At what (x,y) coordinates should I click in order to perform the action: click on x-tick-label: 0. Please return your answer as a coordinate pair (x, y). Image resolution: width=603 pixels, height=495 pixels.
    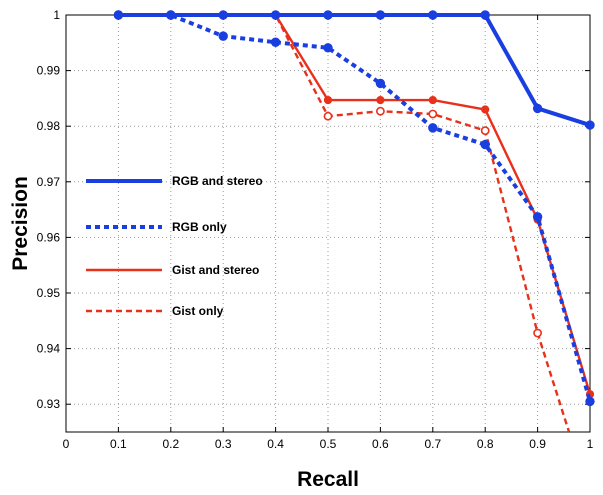
    Looking at the image, I should click on (66, 444).